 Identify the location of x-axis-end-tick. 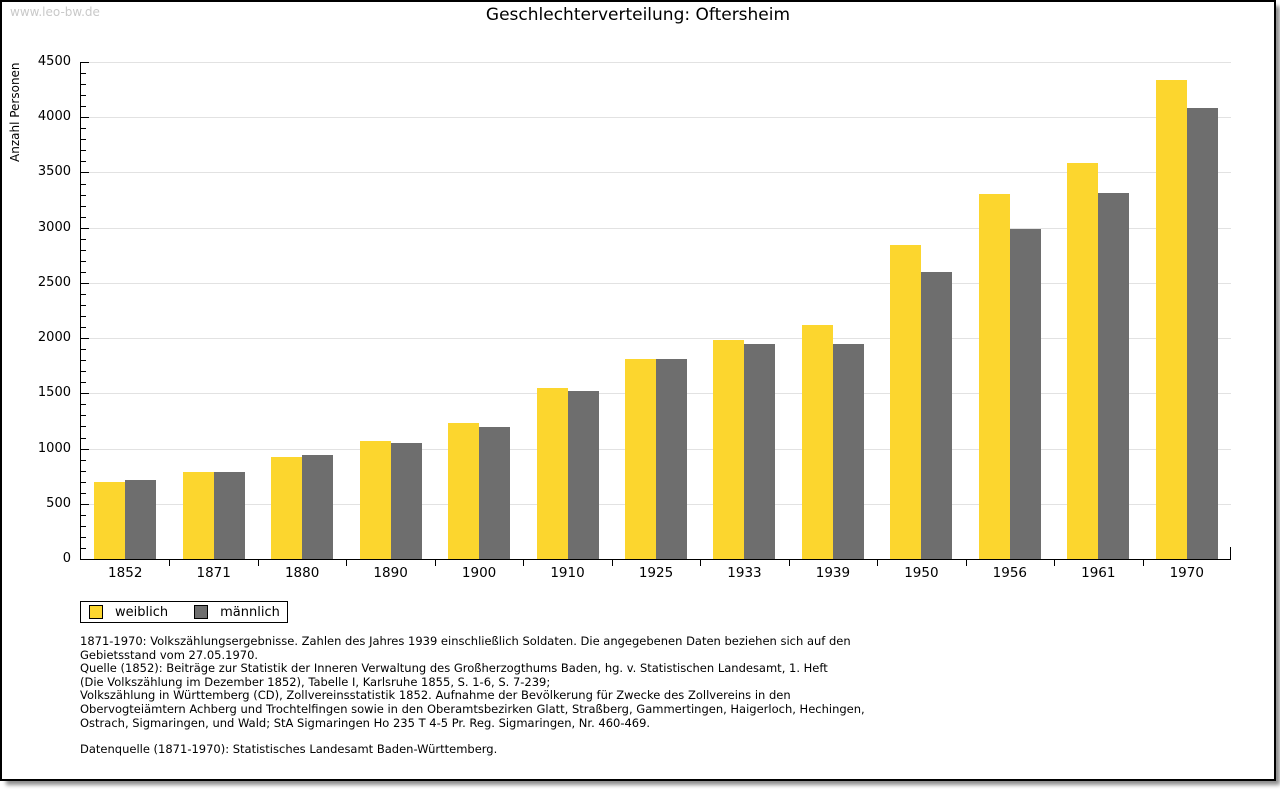
(1230, 553).